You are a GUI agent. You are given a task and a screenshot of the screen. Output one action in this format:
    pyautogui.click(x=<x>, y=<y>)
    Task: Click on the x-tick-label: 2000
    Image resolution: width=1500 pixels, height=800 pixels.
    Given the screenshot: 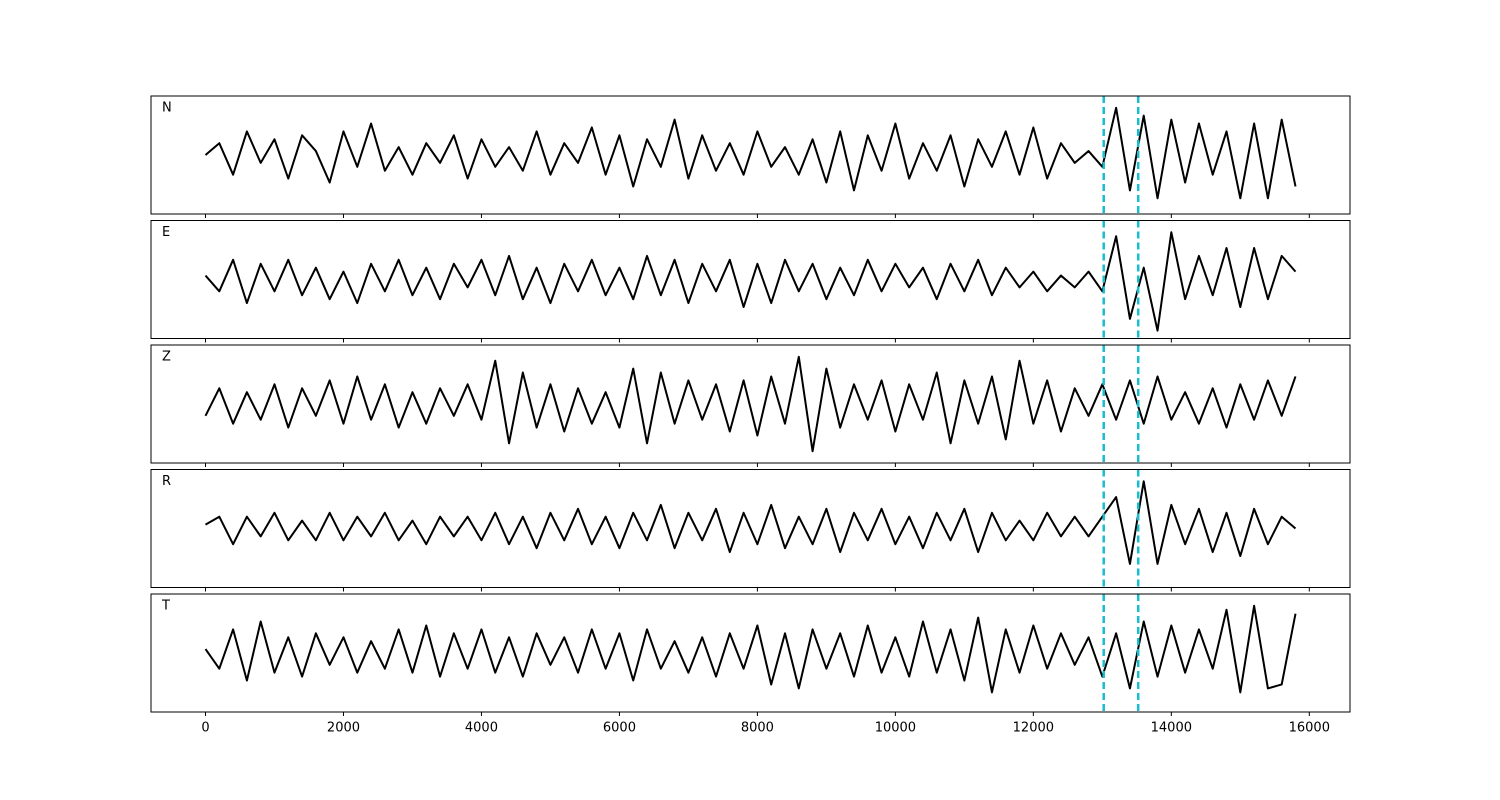 What is the action you would take?
    pyautogui.click(x=343, y=728)
    